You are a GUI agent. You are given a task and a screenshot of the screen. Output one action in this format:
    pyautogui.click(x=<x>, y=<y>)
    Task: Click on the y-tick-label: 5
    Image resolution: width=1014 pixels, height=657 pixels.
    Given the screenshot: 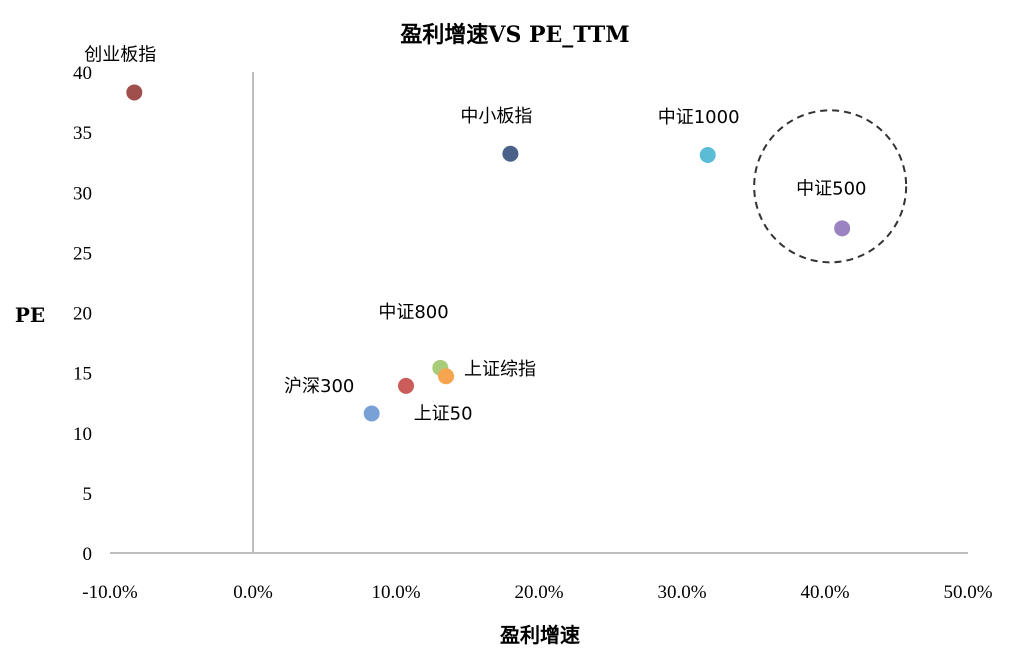 What is the action you would take?
    pyautogui.click(x=88, y=494)
    